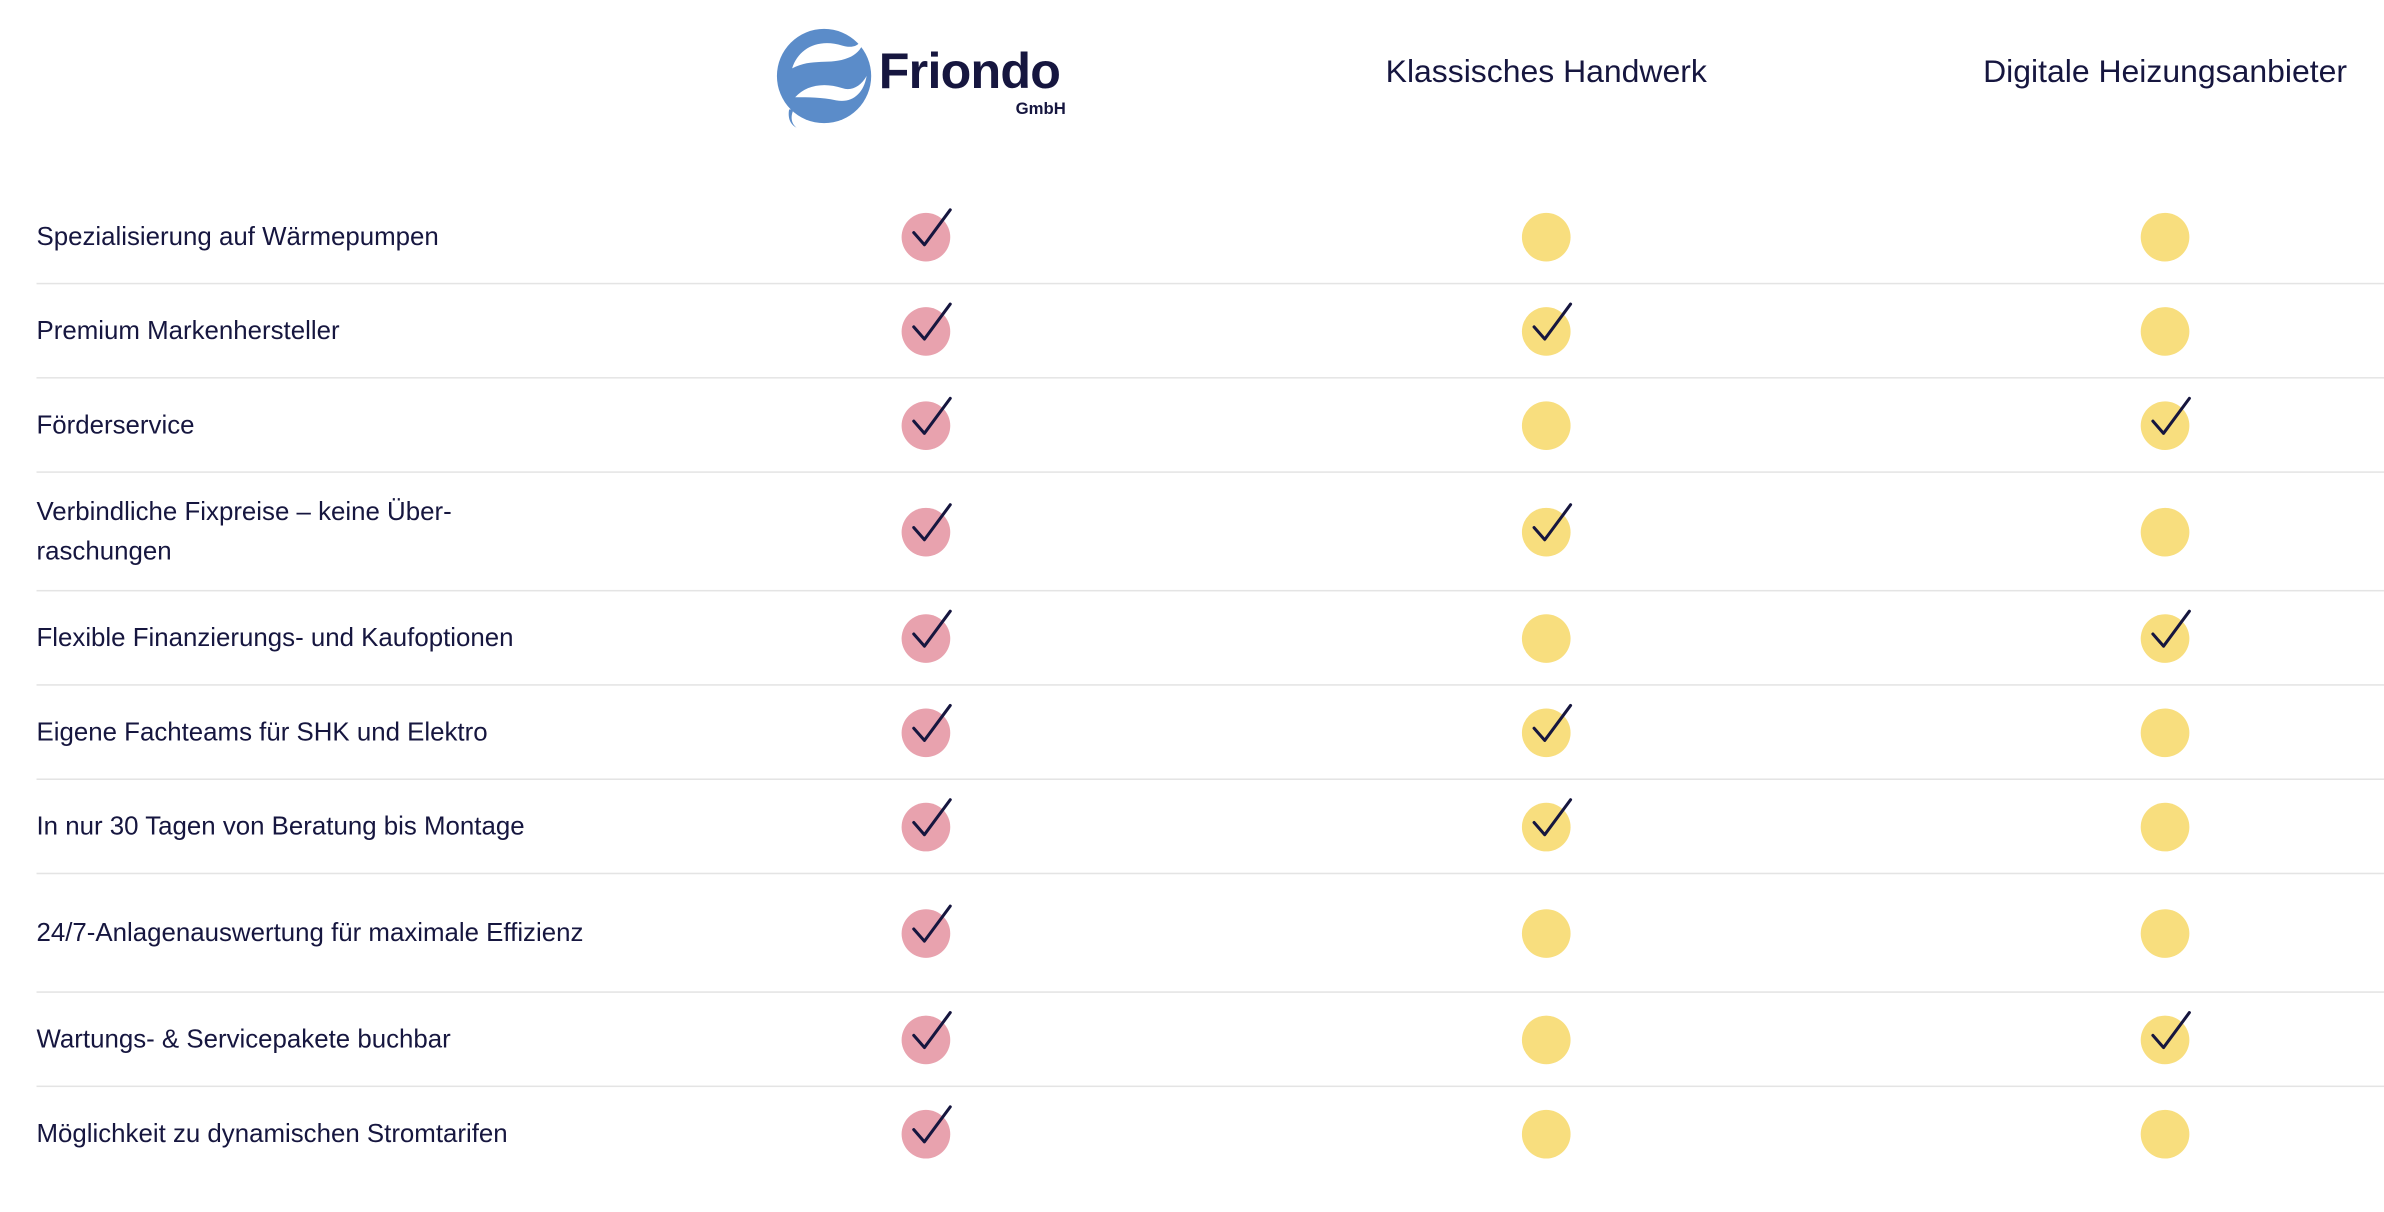 Image resolution: width=2384 pixels, height=1212 pixels. I want to click on friondo-logo: Friondo GmbH, so click(931, 75).